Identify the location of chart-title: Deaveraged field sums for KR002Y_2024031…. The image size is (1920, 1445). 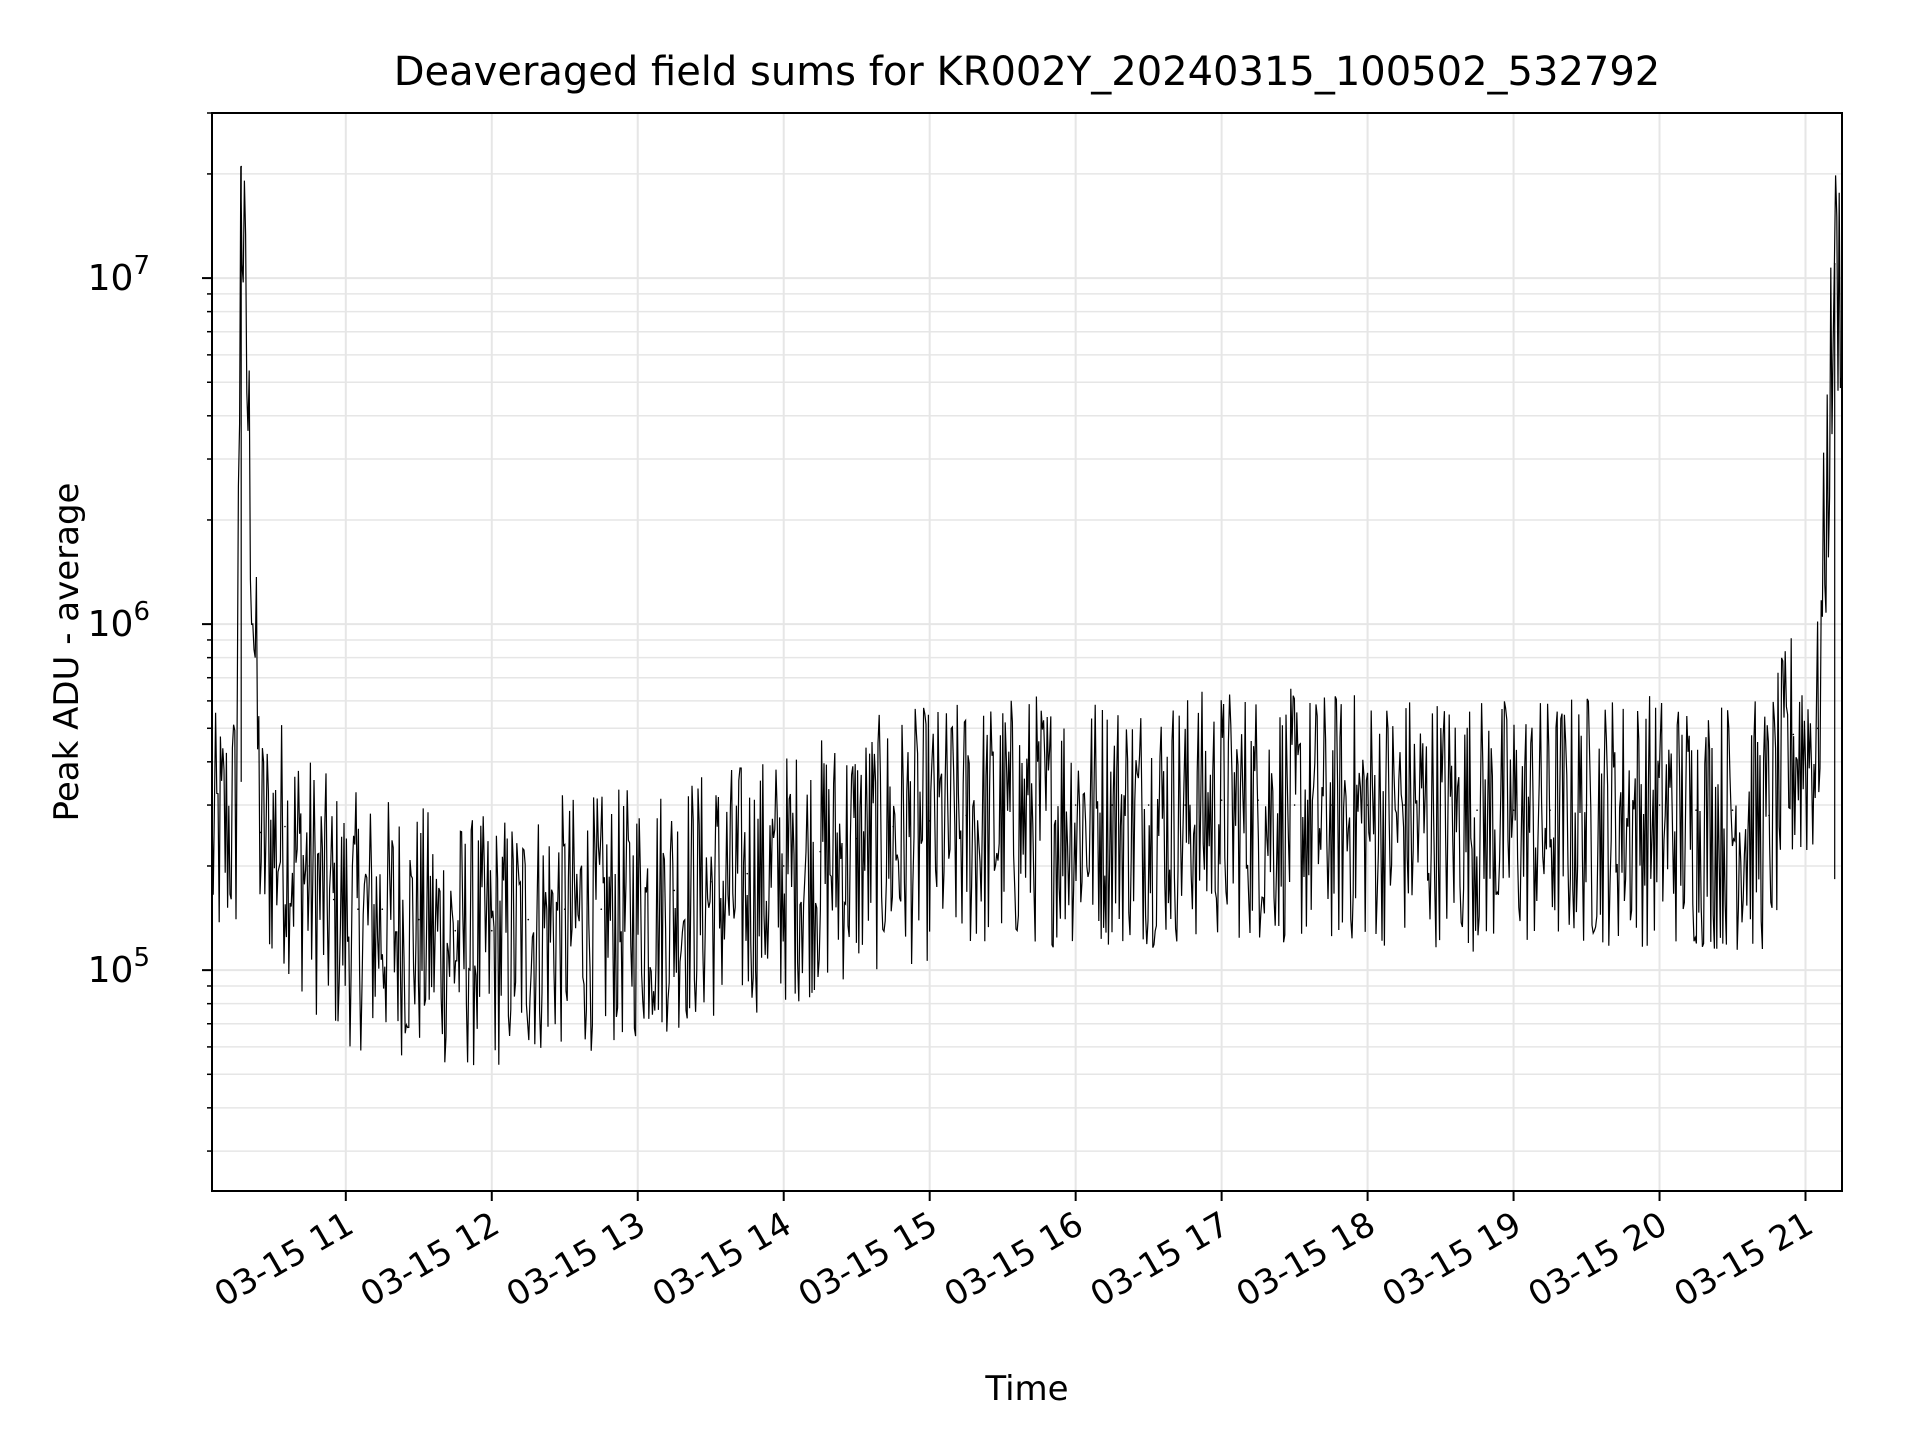
(1027, 72).